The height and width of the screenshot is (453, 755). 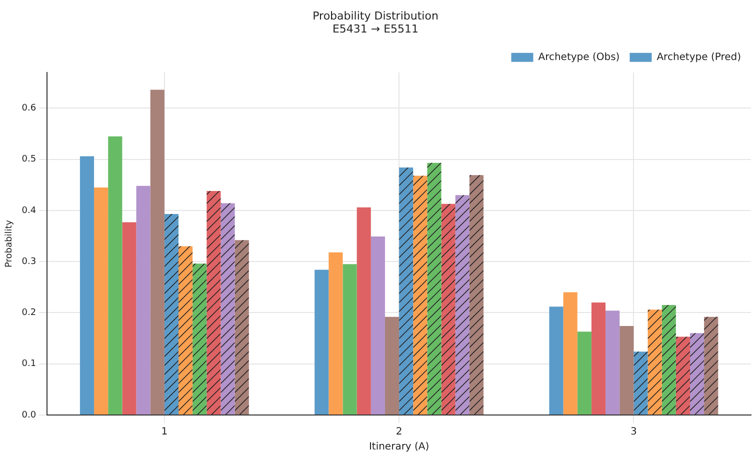 What do you see at coordinates (29, 211) in the screenshot?
I see `y-tick-label: 0.4` at bounding box center [29, 211].